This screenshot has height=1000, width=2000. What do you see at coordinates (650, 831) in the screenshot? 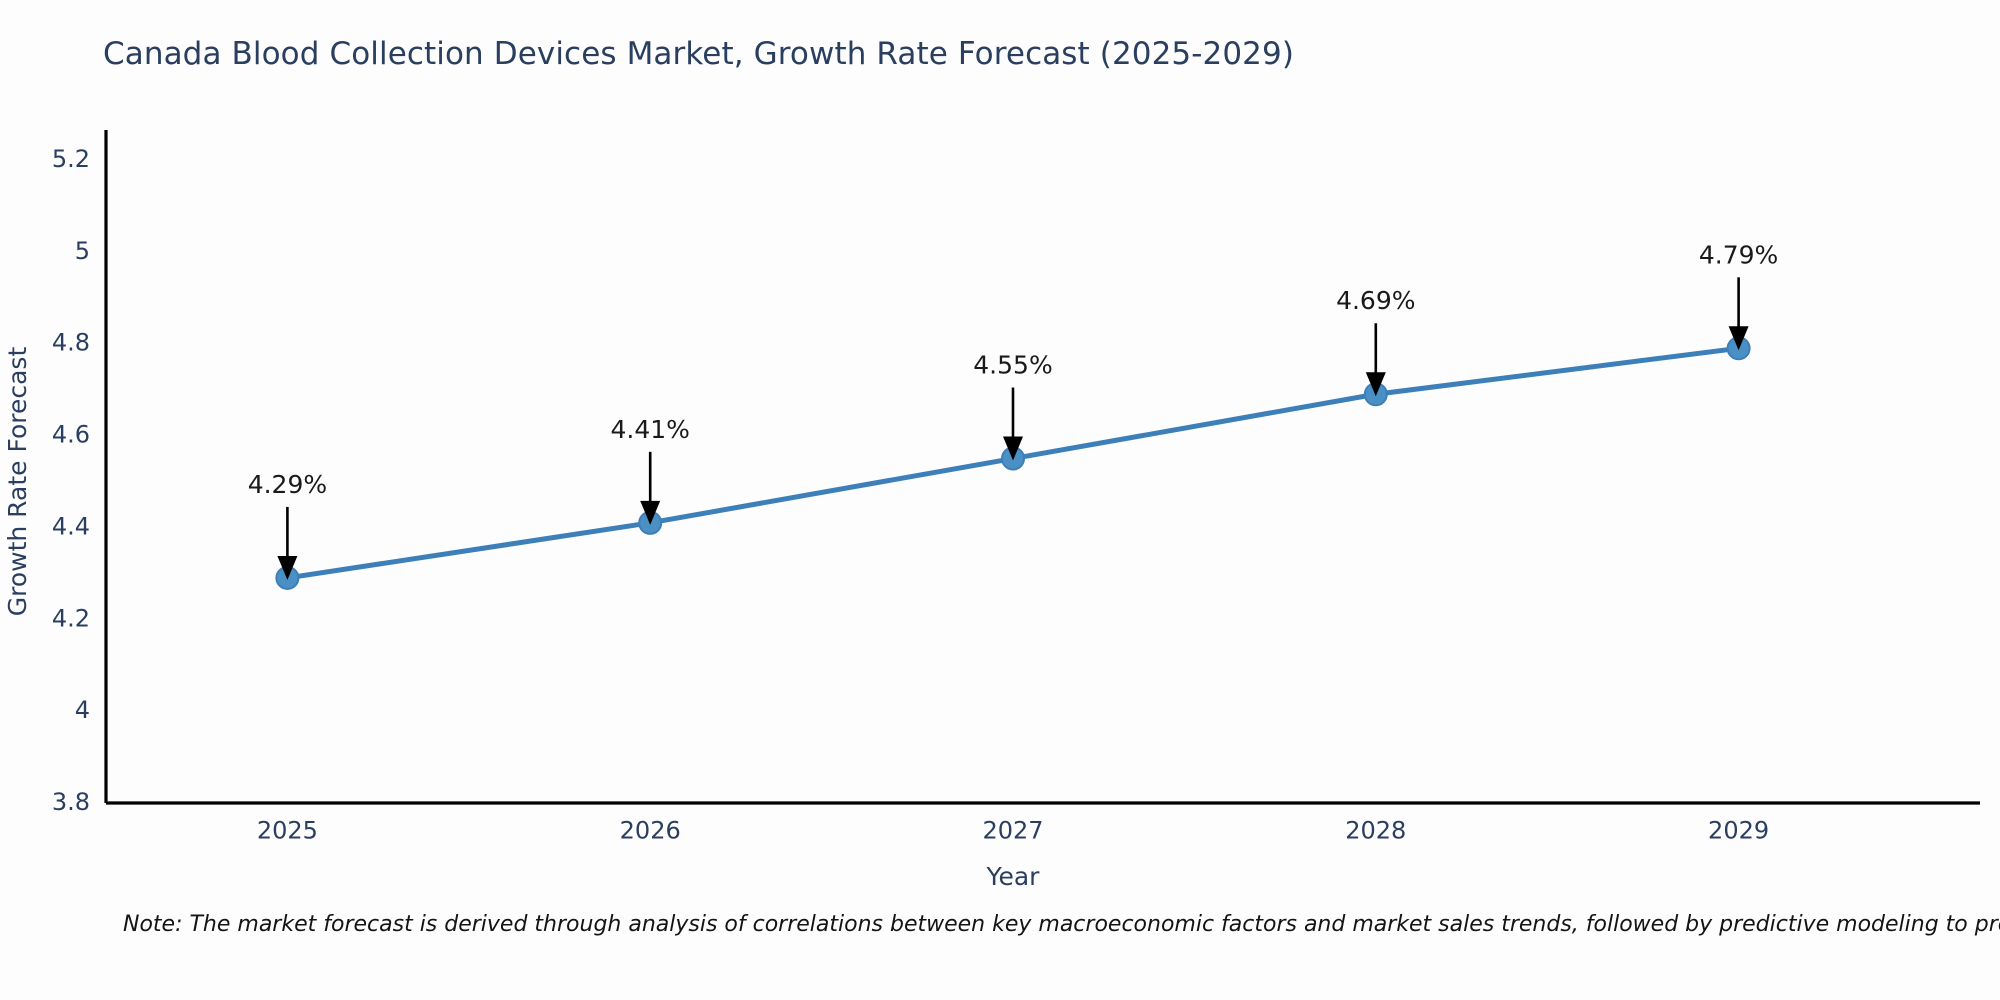
I see `x-tick-label: 2026` at bounding box center [650, 831].